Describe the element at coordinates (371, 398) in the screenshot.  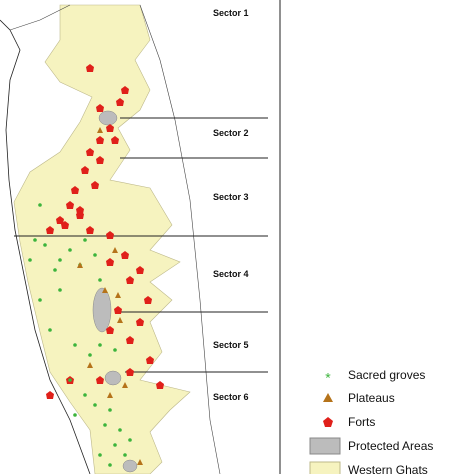
I see `legend-label: Plateaus` at that location.